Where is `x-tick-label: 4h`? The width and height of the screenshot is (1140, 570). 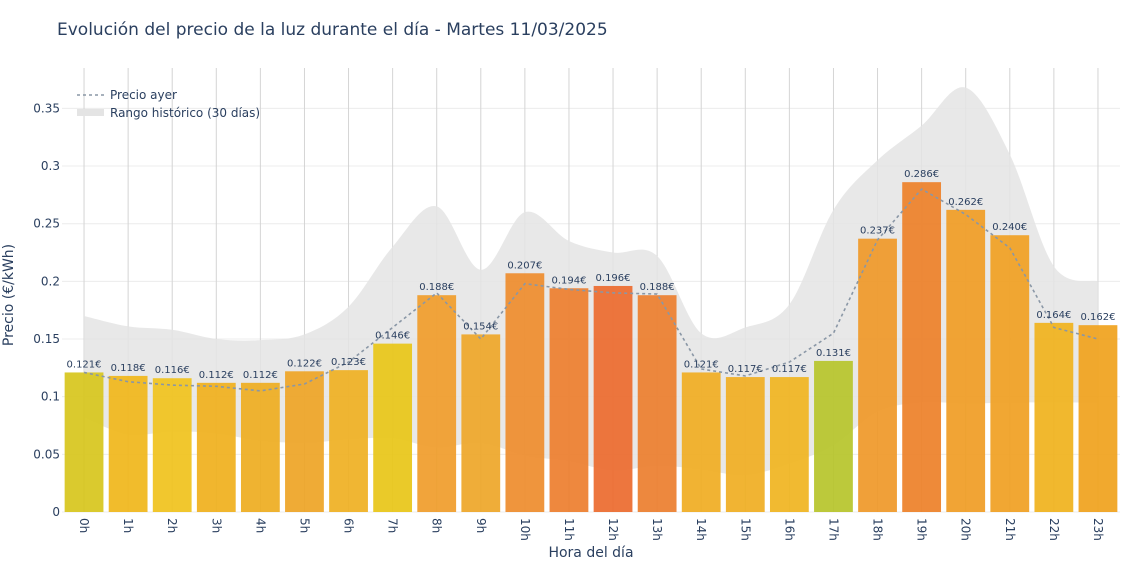 x-tick-label: 4h is located at coordinates (260, 525).